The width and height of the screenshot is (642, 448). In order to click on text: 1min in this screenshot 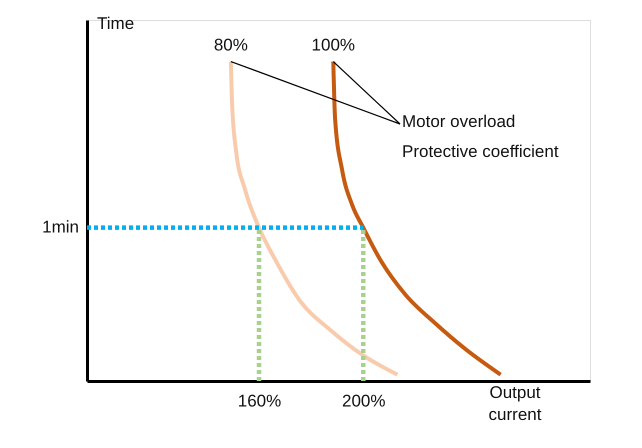, I will do `click(60, 227)`.